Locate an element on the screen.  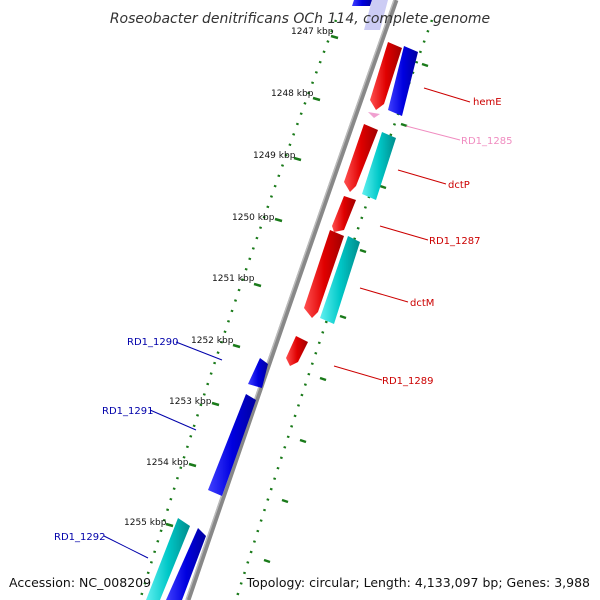
gene-label-RD1_1291: RD1_1291 is located at coordinates (127, 411).